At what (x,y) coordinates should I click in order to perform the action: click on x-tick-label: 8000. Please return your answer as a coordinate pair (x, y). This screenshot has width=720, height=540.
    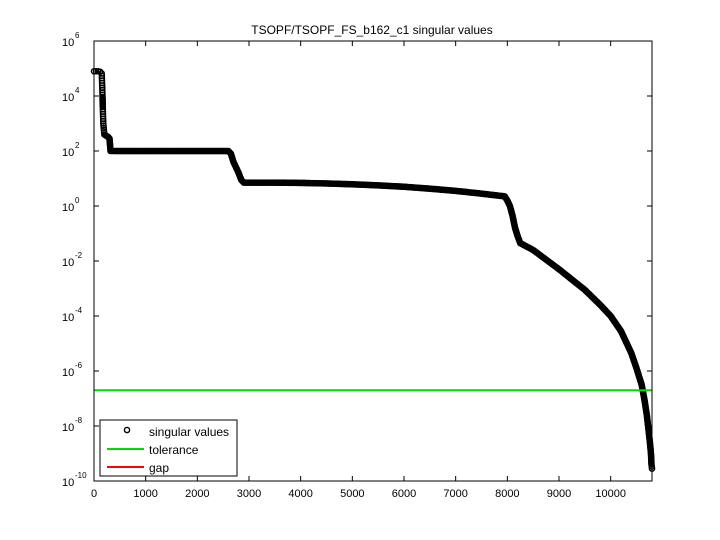
    Looking at the image, I should click on (507, 494).